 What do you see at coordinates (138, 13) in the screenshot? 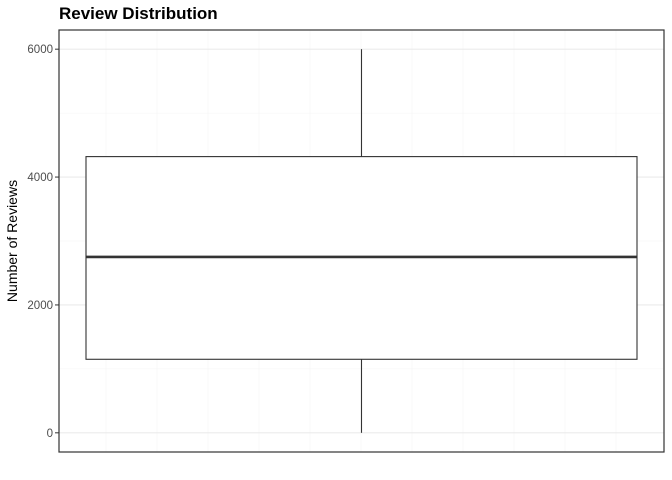
I see `chart-title: Review Distribution` at bounding box center [138, 13].